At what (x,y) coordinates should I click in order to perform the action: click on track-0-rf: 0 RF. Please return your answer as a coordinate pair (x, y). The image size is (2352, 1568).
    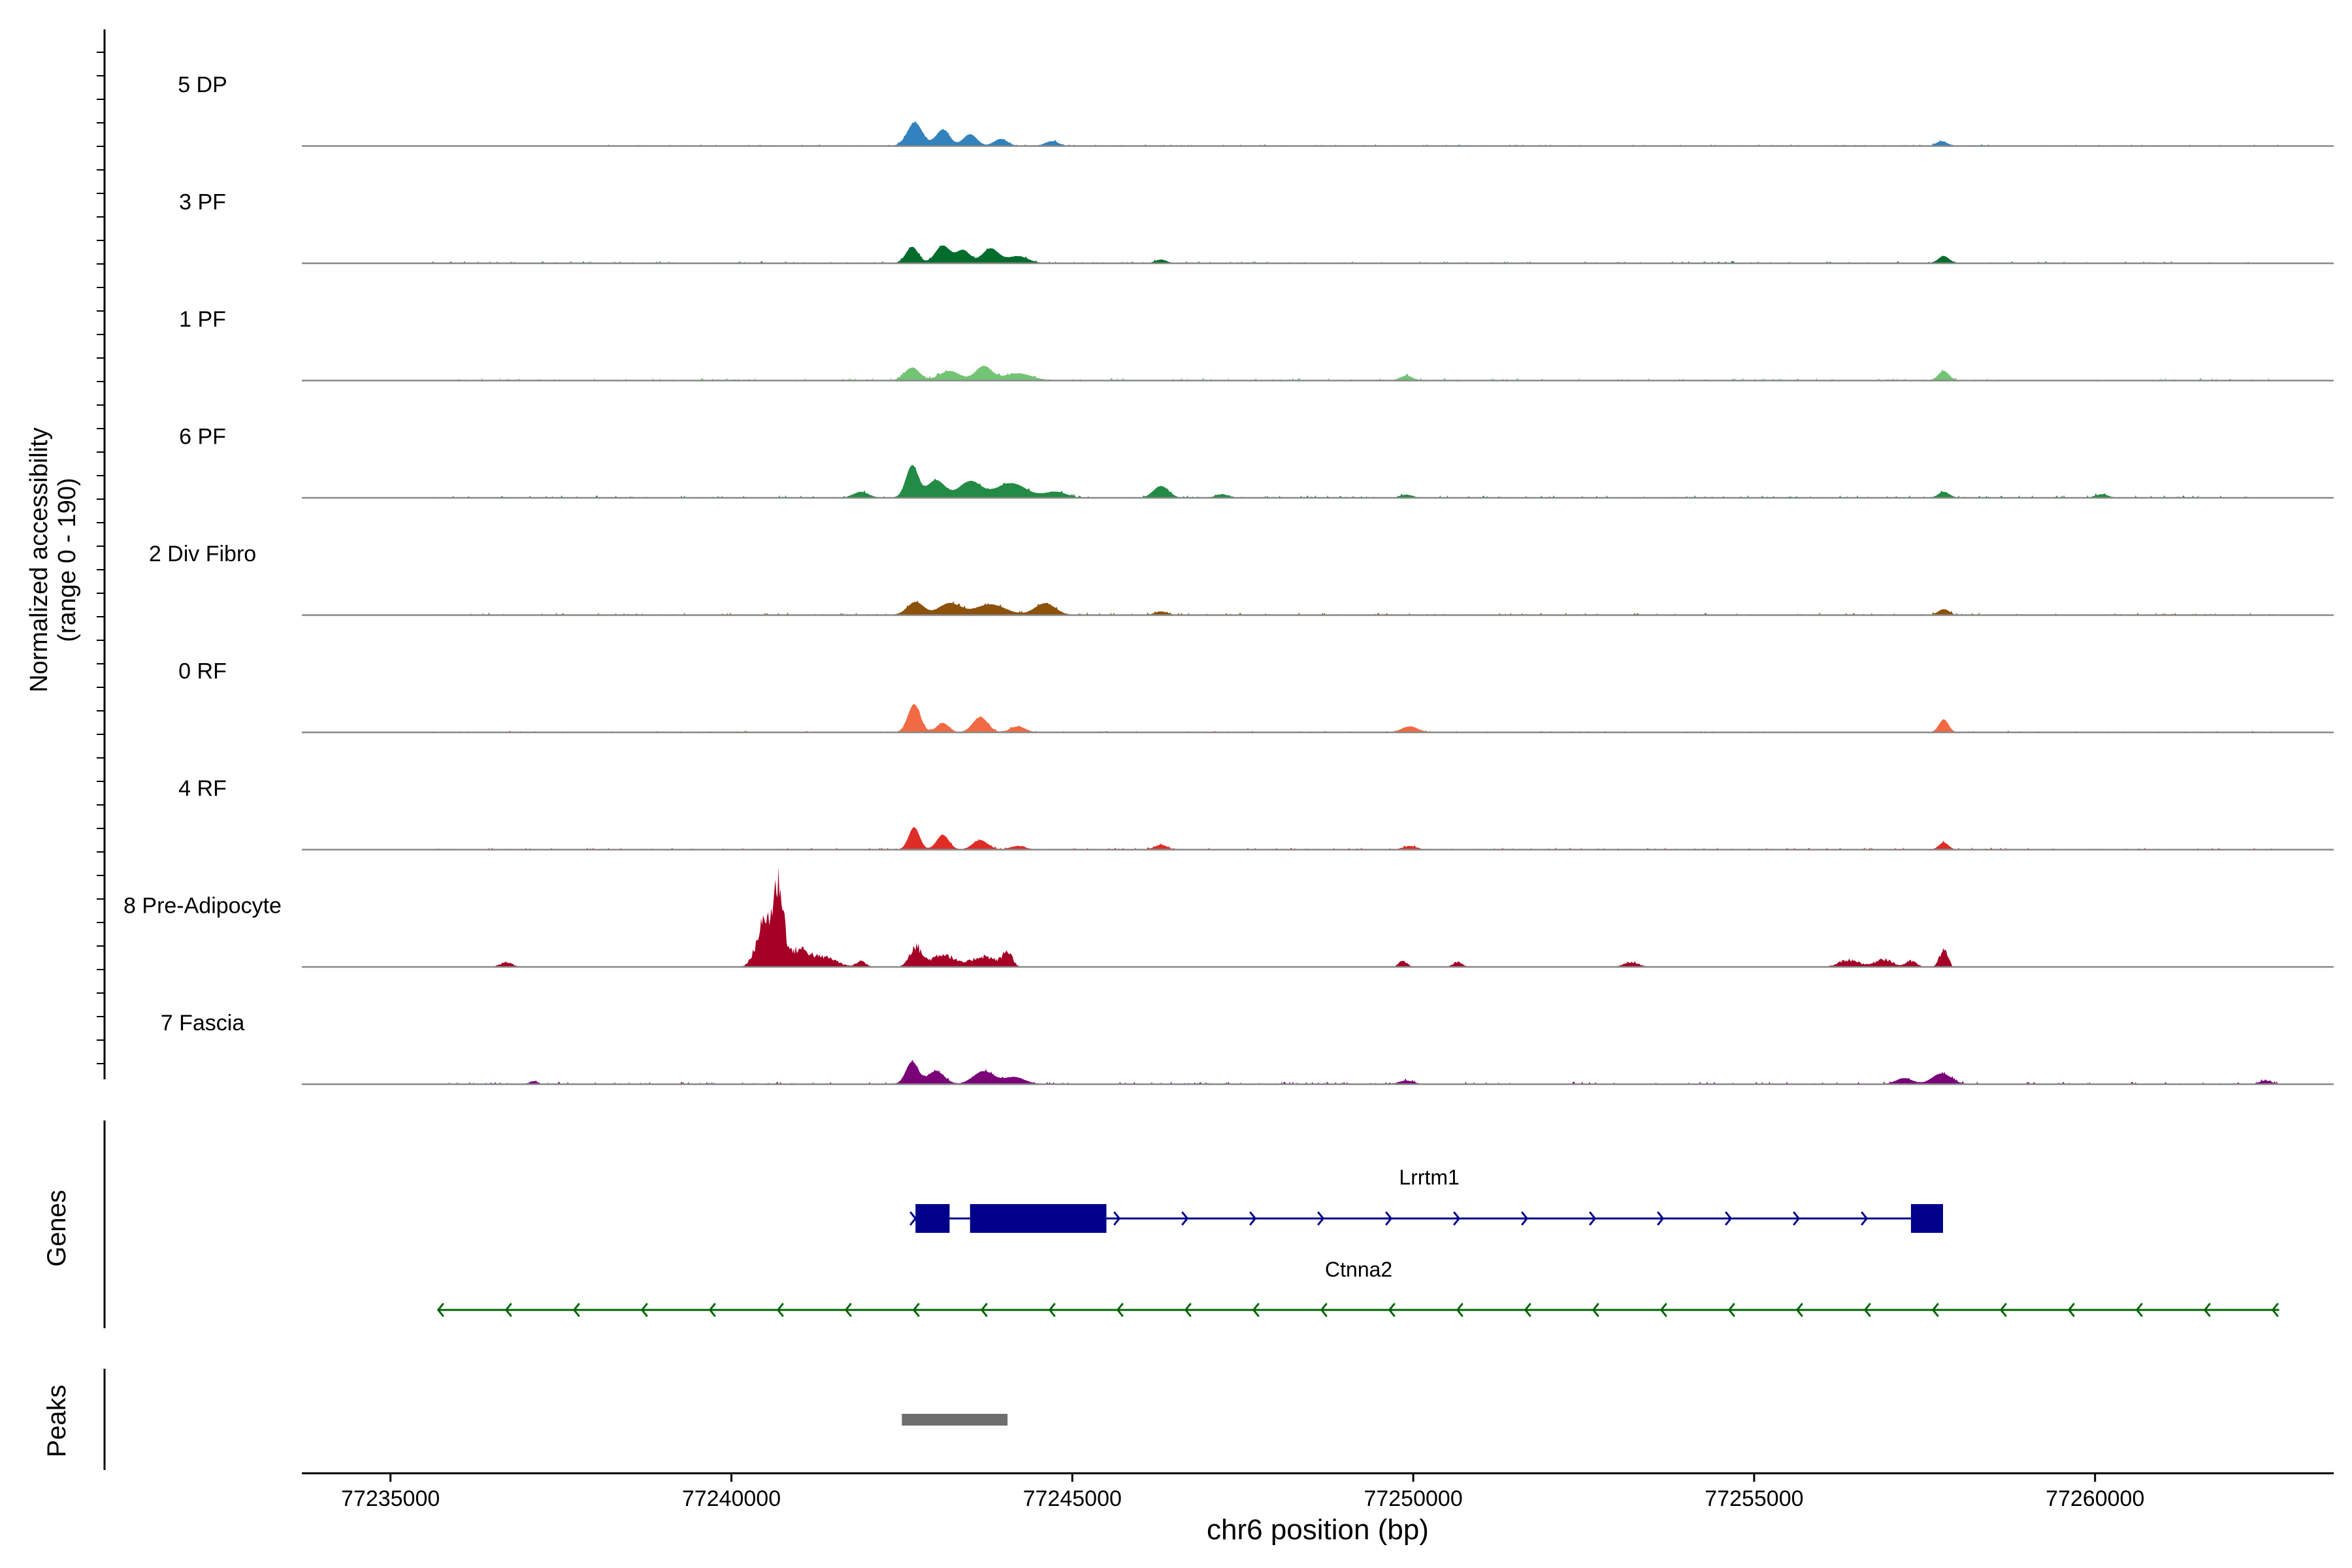
    Looking at the image, I should click on (1256, 696).